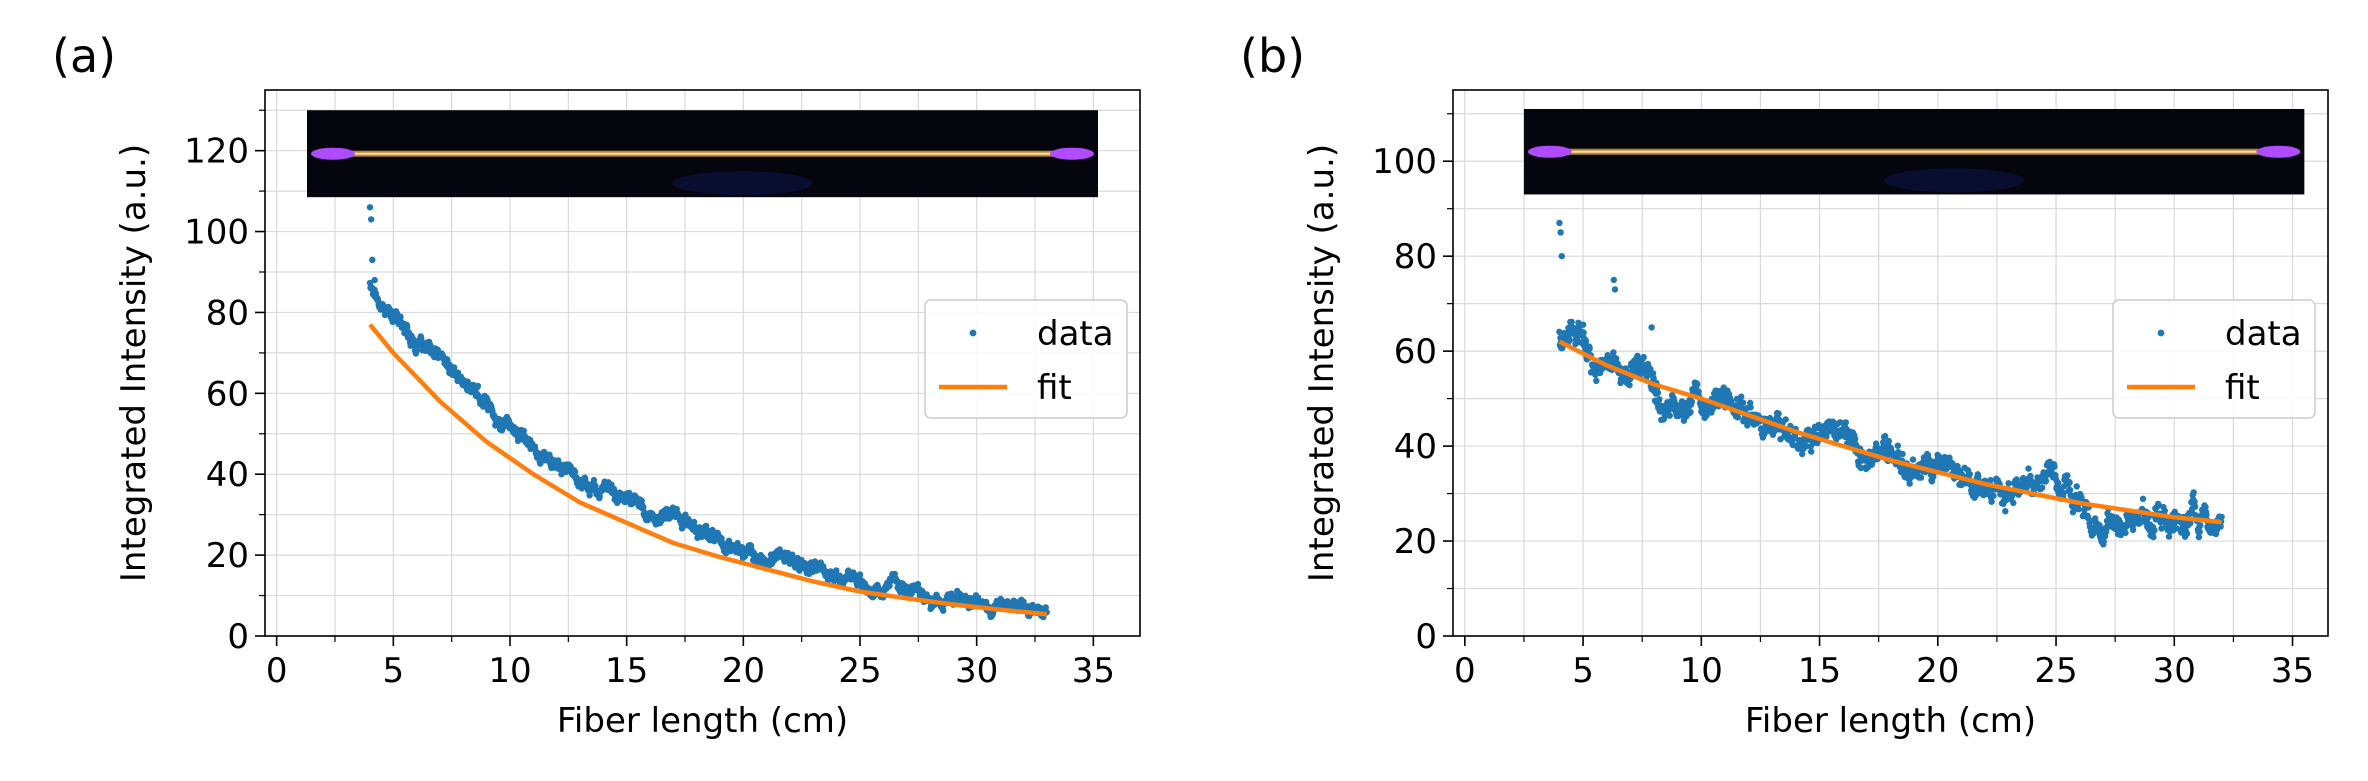 Image resolution: width=2368 pixels, height=781 pixels. Describe the element at coordinates (626, 671) in the screenshot. I see `x-tick-label: 15` at that location.